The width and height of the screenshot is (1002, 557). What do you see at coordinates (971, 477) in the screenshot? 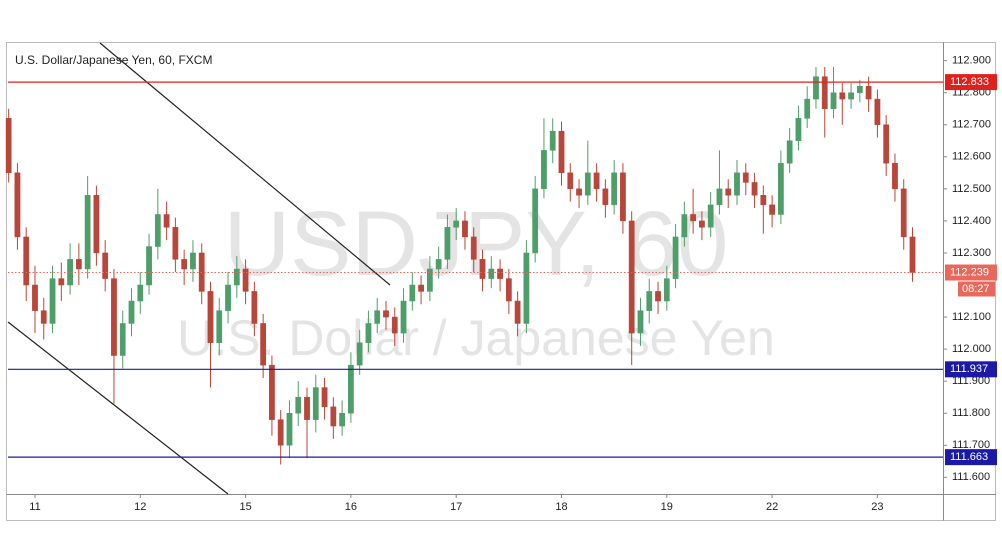
I see `y-tick-label: 111.600` at bounding box center [971, 477].